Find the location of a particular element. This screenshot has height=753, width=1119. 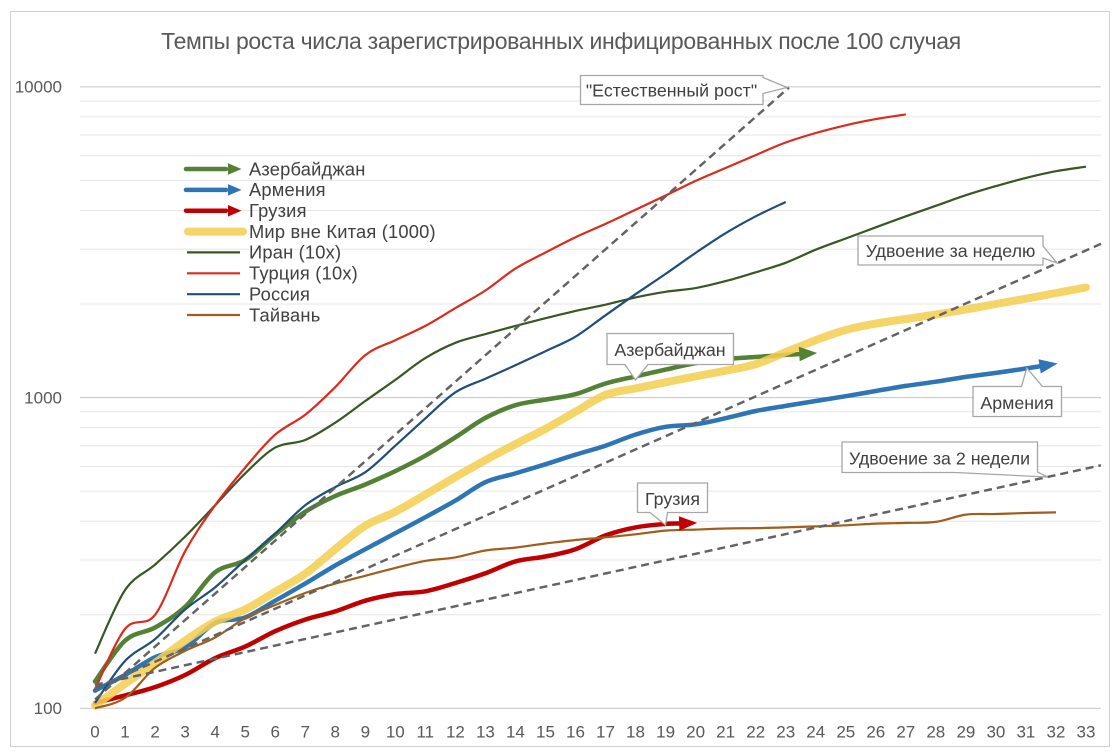

svg-text: 18 is located at coordinates (635, 732).